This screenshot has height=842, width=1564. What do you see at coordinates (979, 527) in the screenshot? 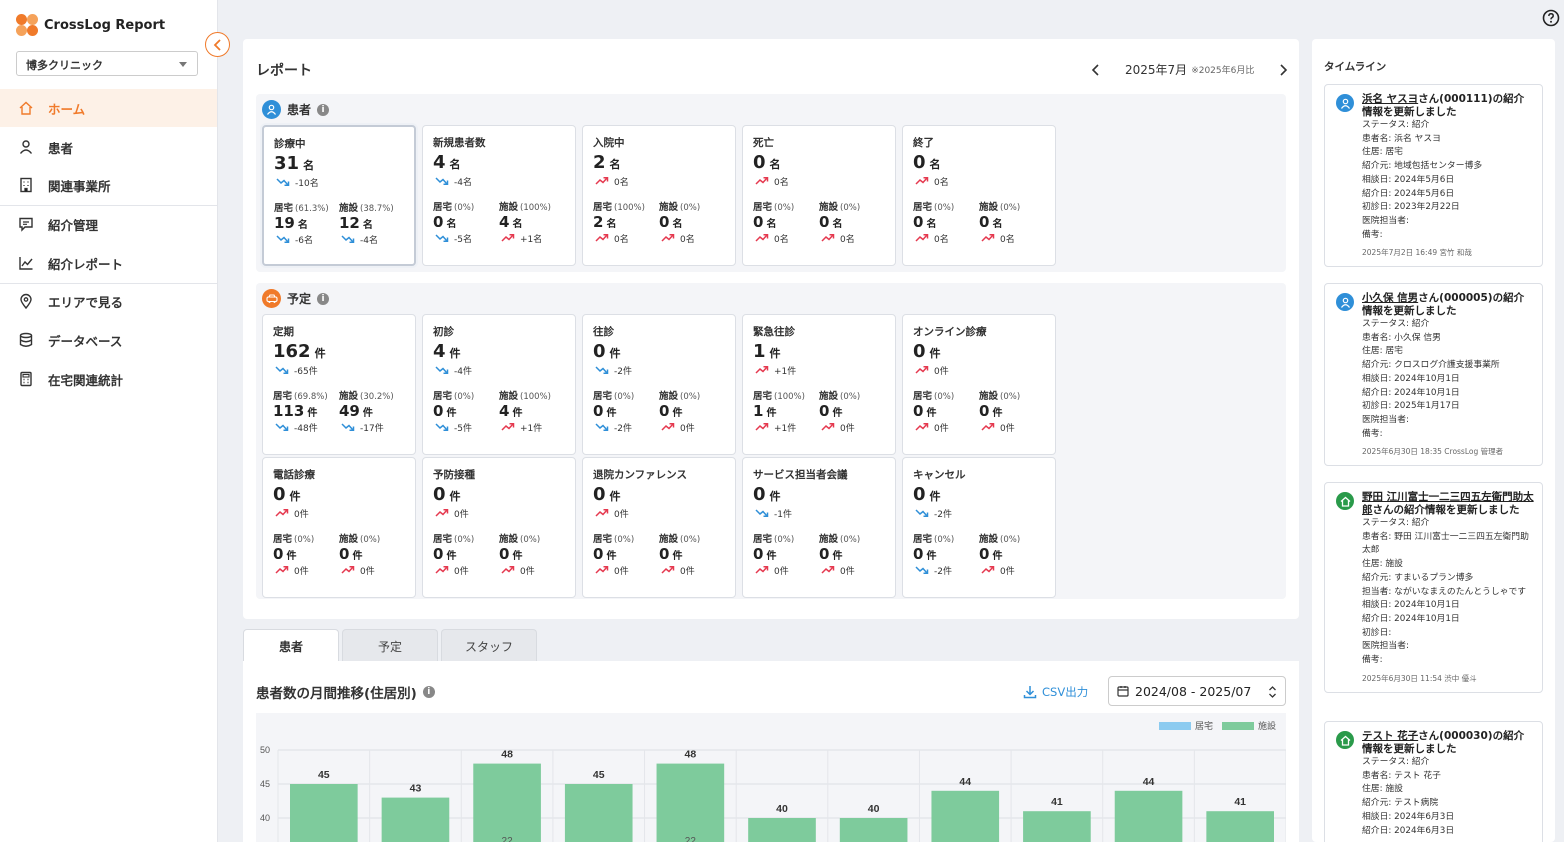
I see `stat-card: キャンセル 0 件 -2件 居宅 (0%) 0 件 -2件 施設 (0%) 0 件 0件` at bounding box center [979, 527].